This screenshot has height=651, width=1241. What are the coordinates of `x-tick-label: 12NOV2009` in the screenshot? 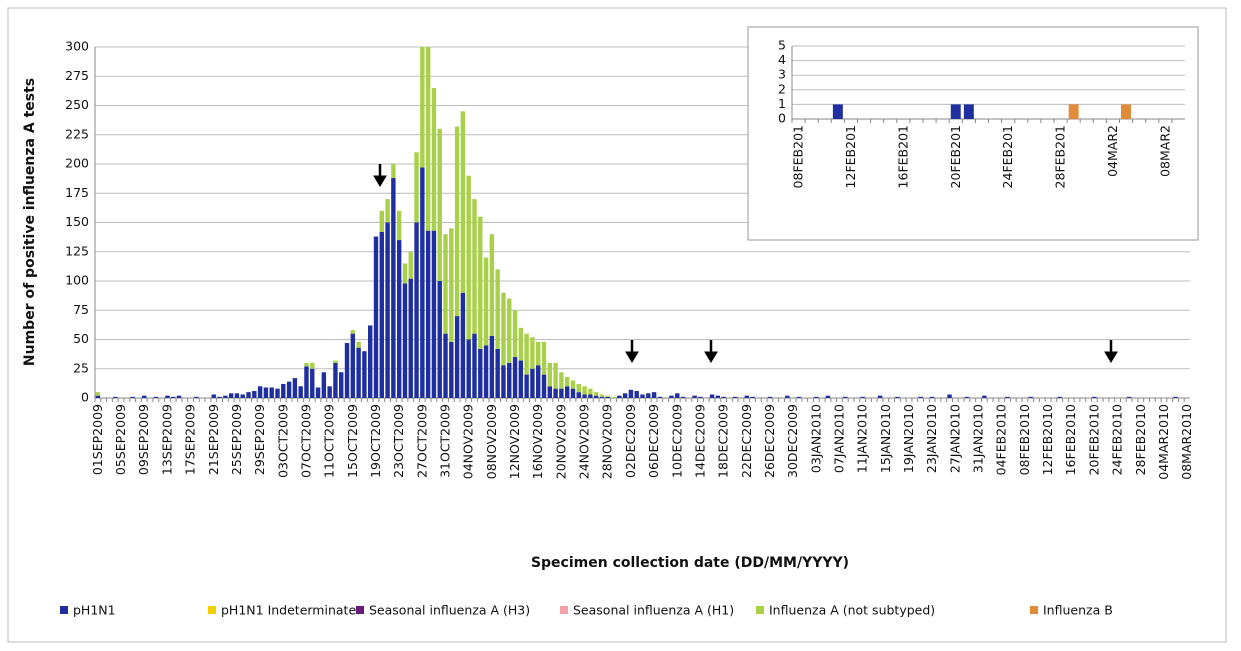 It's located at (514, 441).